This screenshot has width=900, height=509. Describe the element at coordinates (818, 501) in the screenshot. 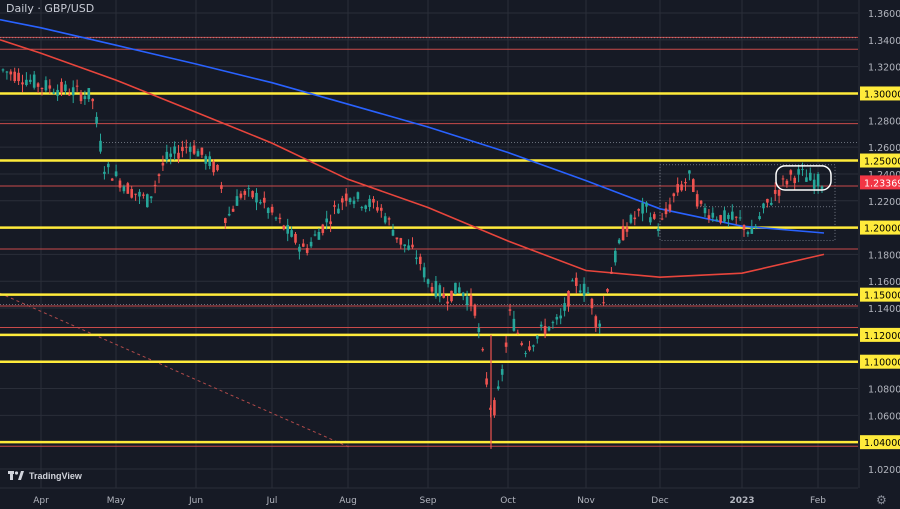

I see `x-tick-label: Feb` at that location.